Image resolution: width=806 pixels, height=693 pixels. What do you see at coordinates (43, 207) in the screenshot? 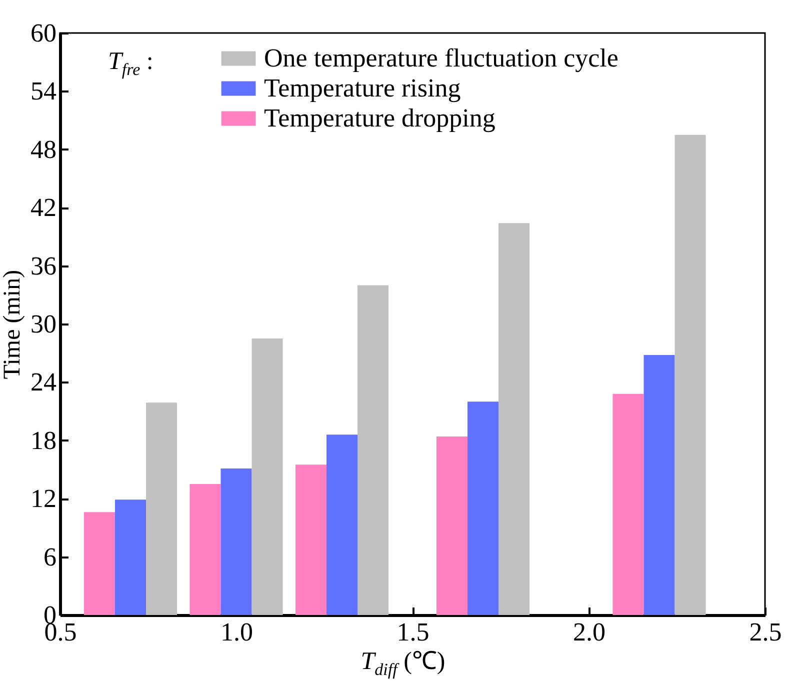
I see `y-tick-label: 42` at bounding box center [43, 207].